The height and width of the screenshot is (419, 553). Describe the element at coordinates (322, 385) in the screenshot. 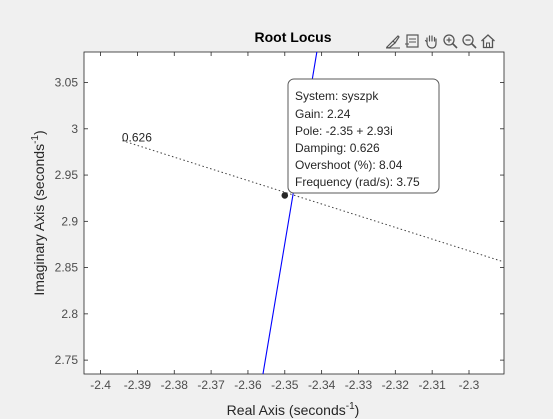

I see `x-tick-label: -2.34` at that location.